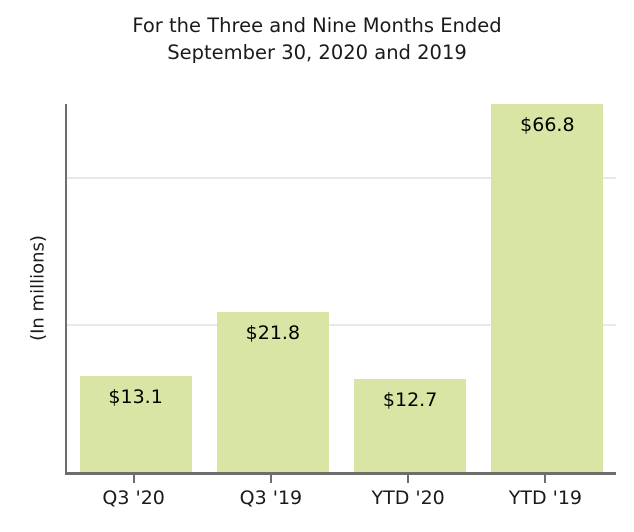 Image resolution: width=634 pixels, height=532 pixels. I want to click on x-tick-label-Q3 '20: Q3 '20, so click(133, 498).